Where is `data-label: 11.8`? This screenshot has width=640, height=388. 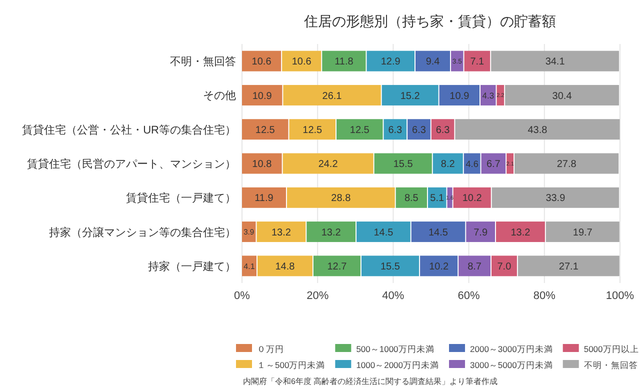 data-label: 11.8 is located at coordinates (344, 62).